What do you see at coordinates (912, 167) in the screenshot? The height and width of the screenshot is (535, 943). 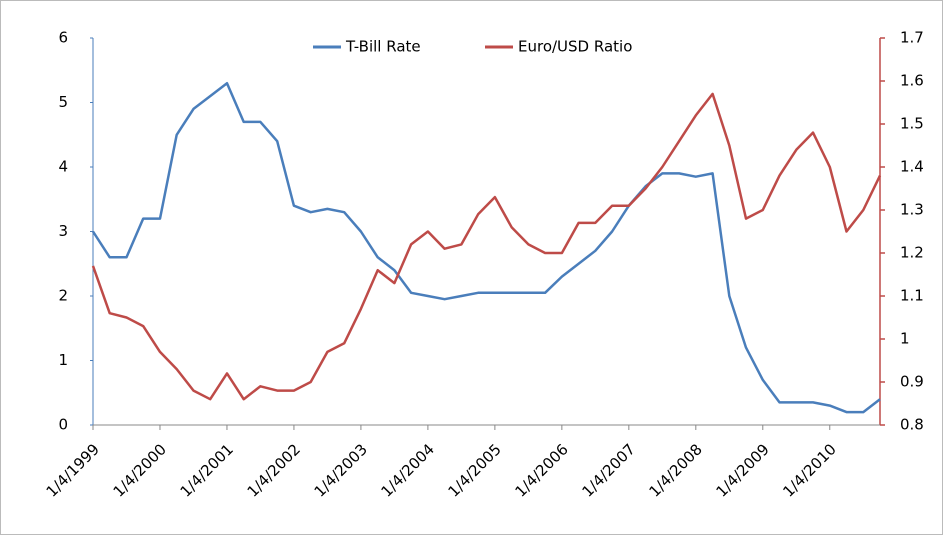 I see `y2-tick-label: 1.4` at bounding box center [912, 167].